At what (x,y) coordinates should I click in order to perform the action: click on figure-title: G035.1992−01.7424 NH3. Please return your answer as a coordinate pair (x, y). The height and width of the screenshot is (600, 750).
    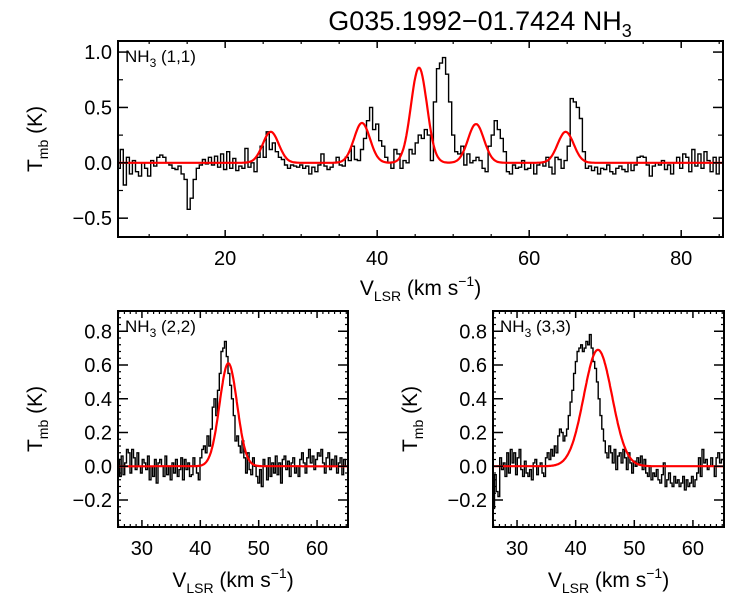
    Looking at the image, I should click on (480, 23).